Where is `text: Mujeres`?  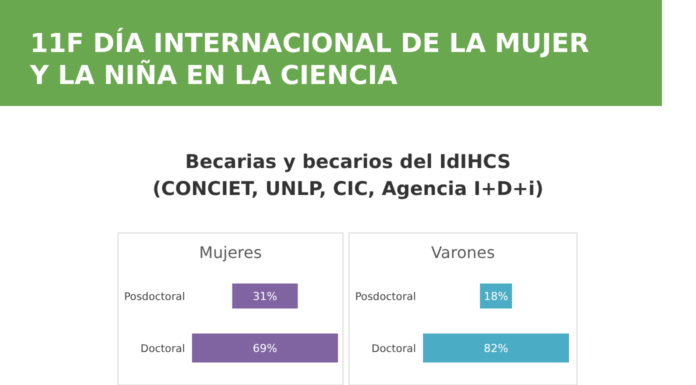
text: Mujeres is located at coordinates (230, 252).